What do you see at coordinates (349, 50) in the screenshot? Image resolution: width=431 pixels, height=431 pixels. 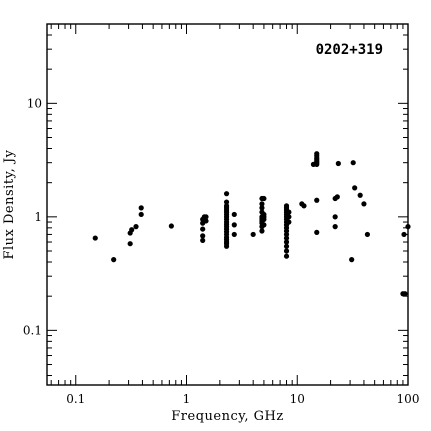 I see `chart-title: 0202+319` at bounding box center [349, 50].